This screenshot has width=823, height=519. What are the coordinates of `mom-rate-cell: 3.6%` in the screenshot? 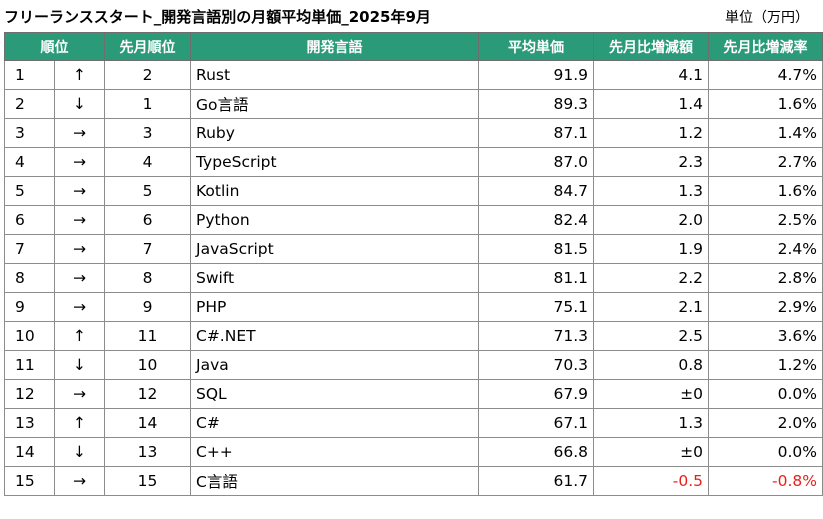 It's located at (765, 336).